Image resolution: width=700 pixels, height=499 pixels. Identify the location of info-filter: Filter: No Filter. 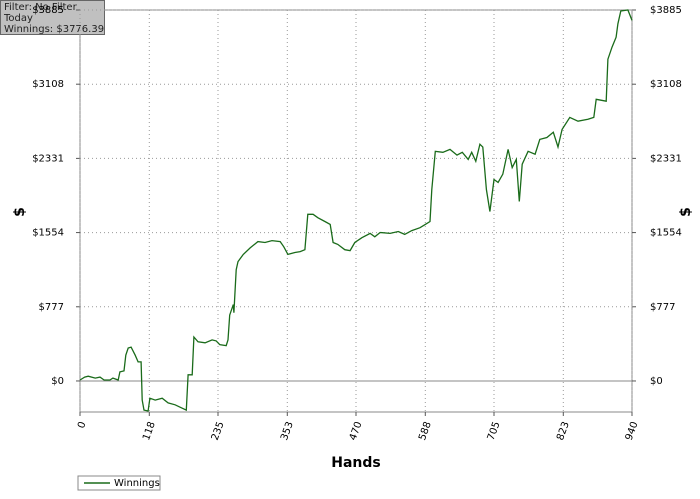
(41, 7).